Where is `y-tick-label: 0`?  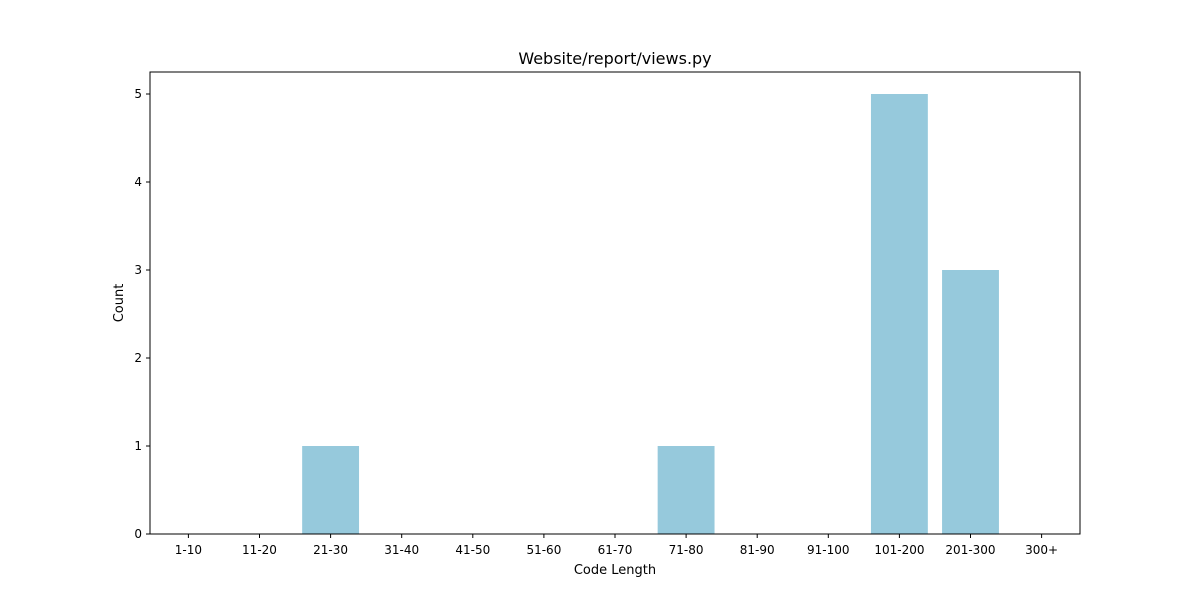
y-tick-label: 0 is located at coordinates (138, 534).